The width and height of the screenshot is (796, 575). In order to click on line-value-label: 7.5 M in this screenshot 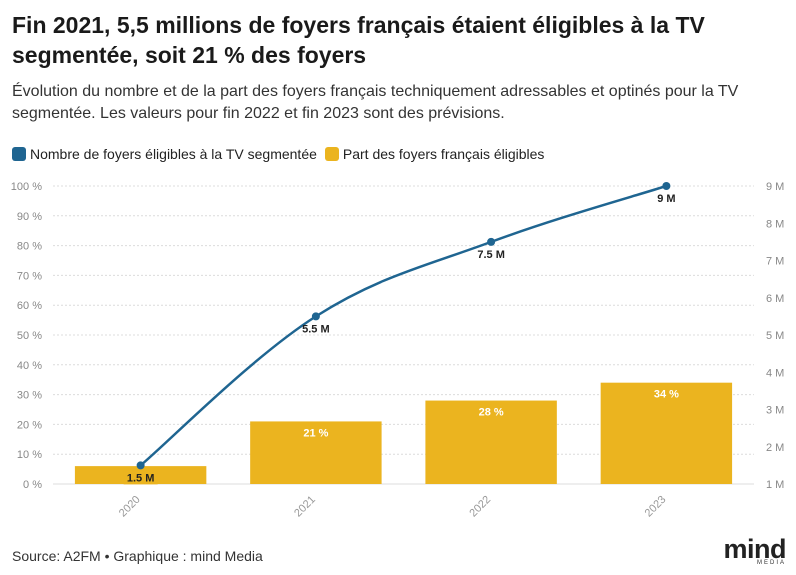, I will do `click(491, 255)`.